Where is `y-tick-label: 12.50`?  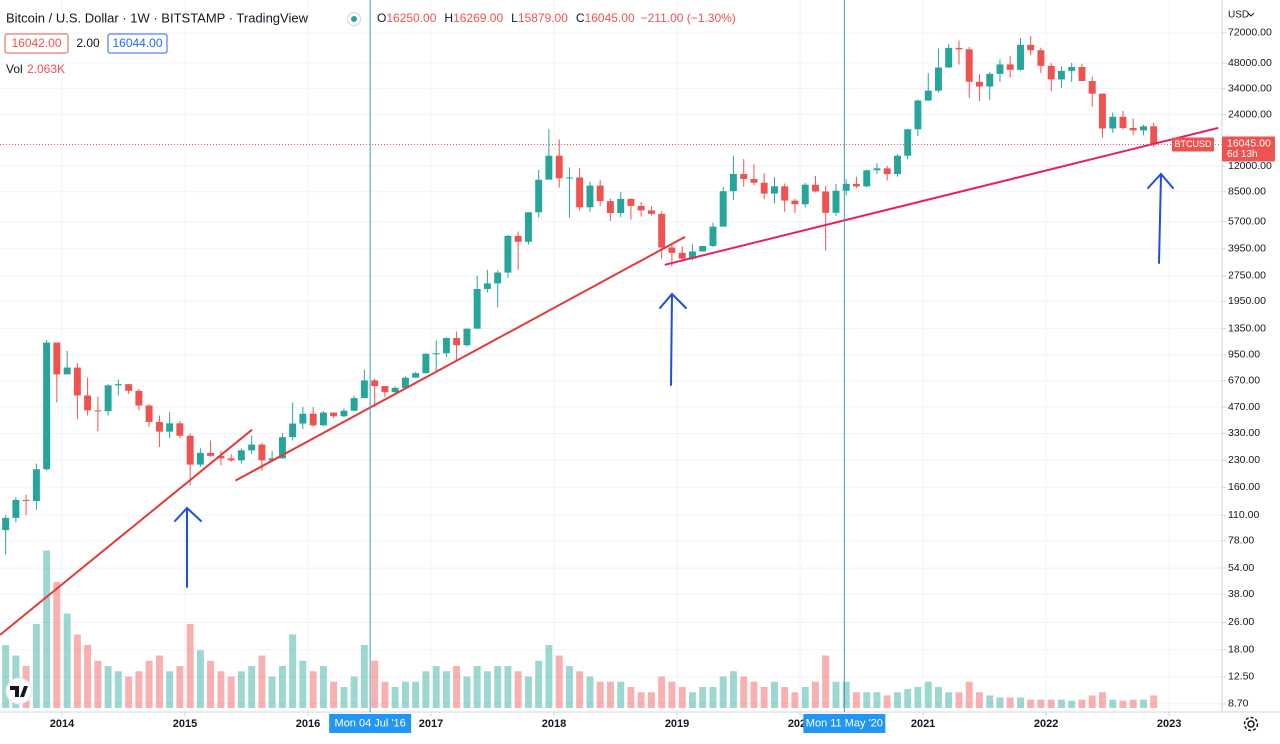
y-tick-label: 12.50 is located at coordinates (1241, 677).